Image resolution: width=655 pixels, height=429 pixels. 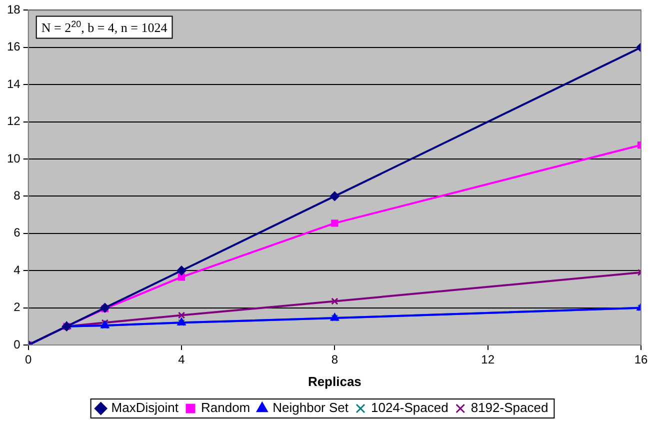 I want to click on legend-label: MaxDisjoint, so click(x=145, y=408).